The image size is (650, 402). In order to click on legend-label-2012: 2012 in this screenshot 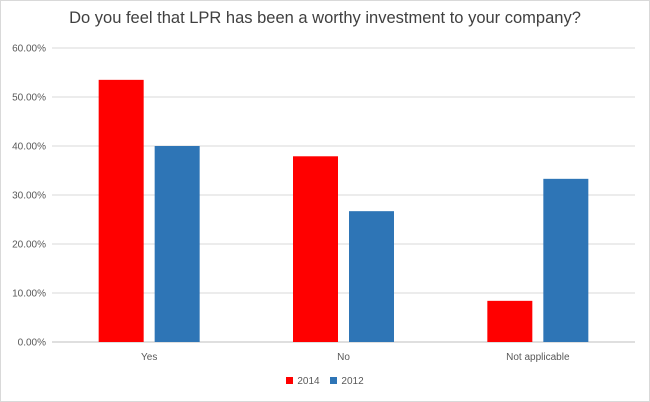, I will do `click(352, 381)`.